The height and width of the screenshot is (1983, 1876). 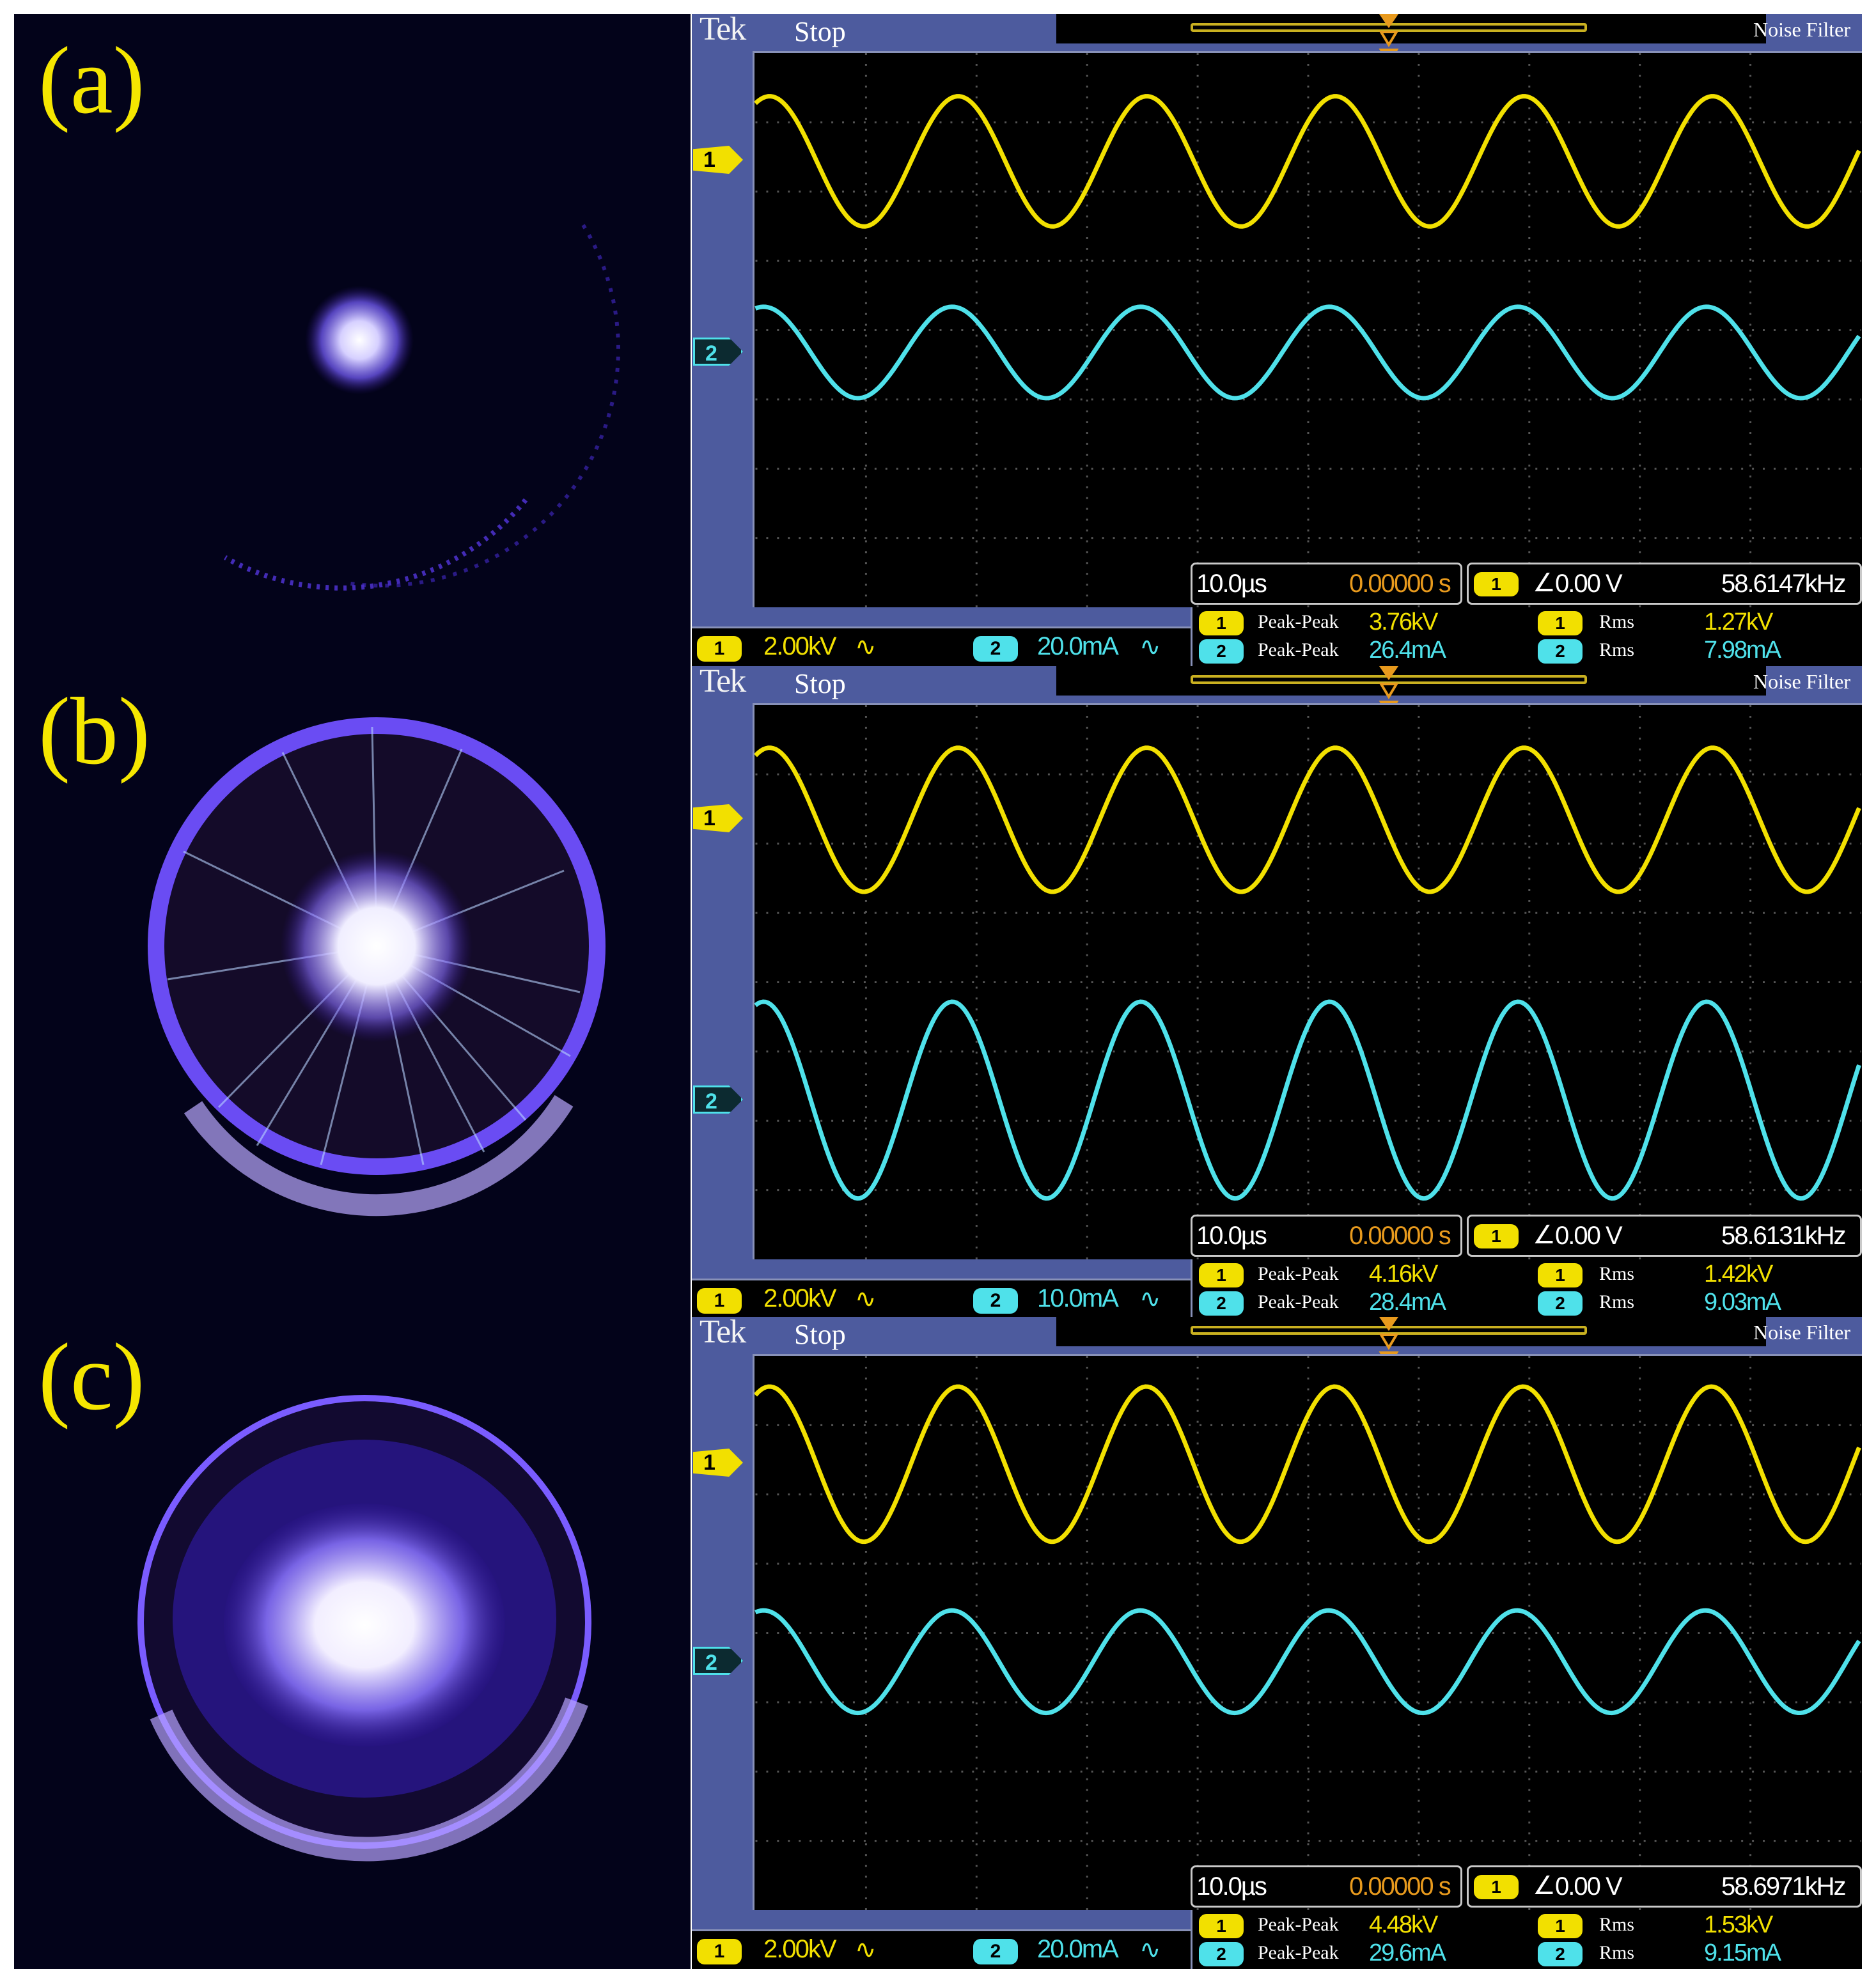 I want to click on ch1-rms-value: 1.53kV, so click(x=1738, y=1924).